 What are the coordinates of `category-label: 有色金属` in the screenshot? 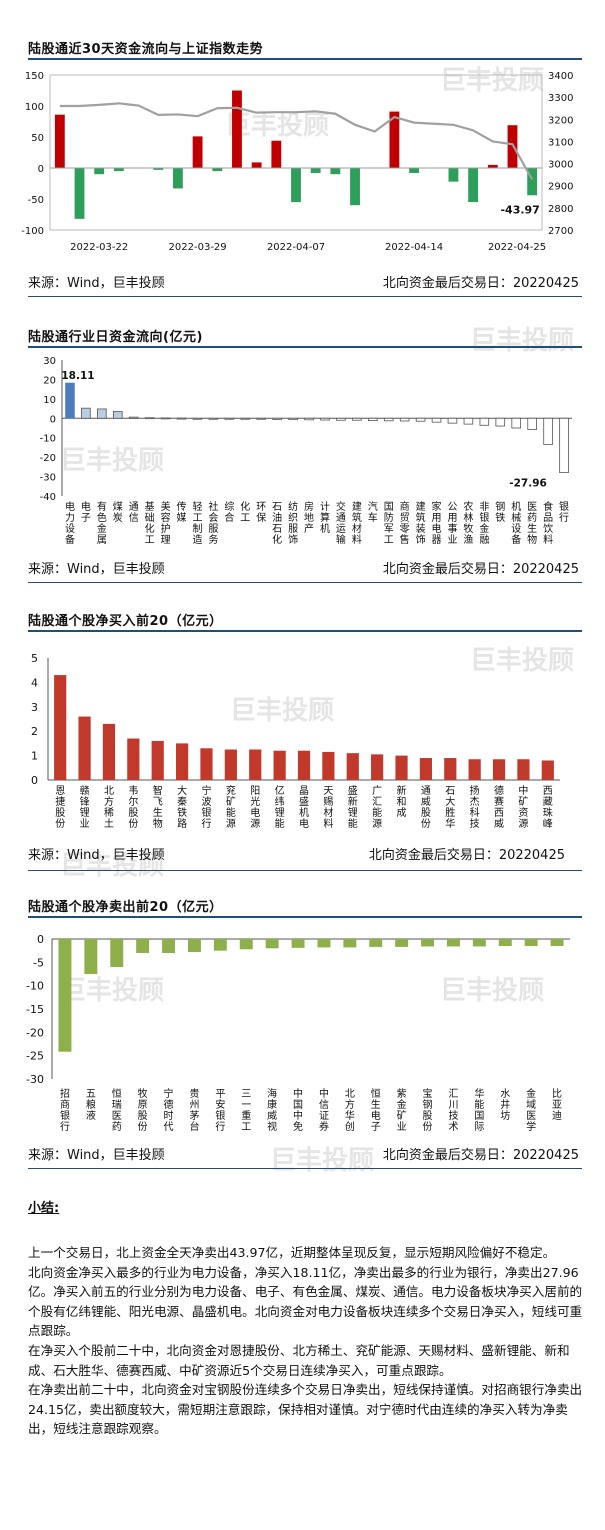 It's located at (102, 523).